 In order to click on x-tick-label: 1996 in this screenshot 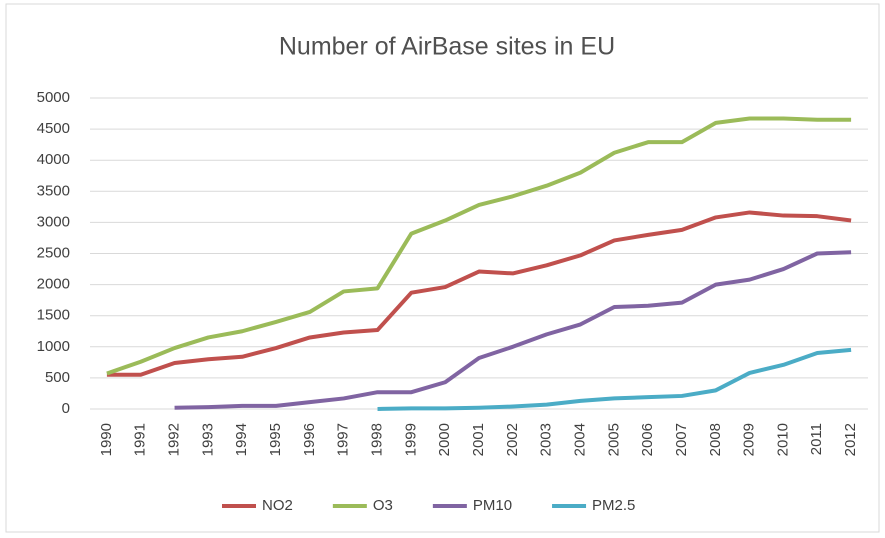, I will do `click(309, 439)`.